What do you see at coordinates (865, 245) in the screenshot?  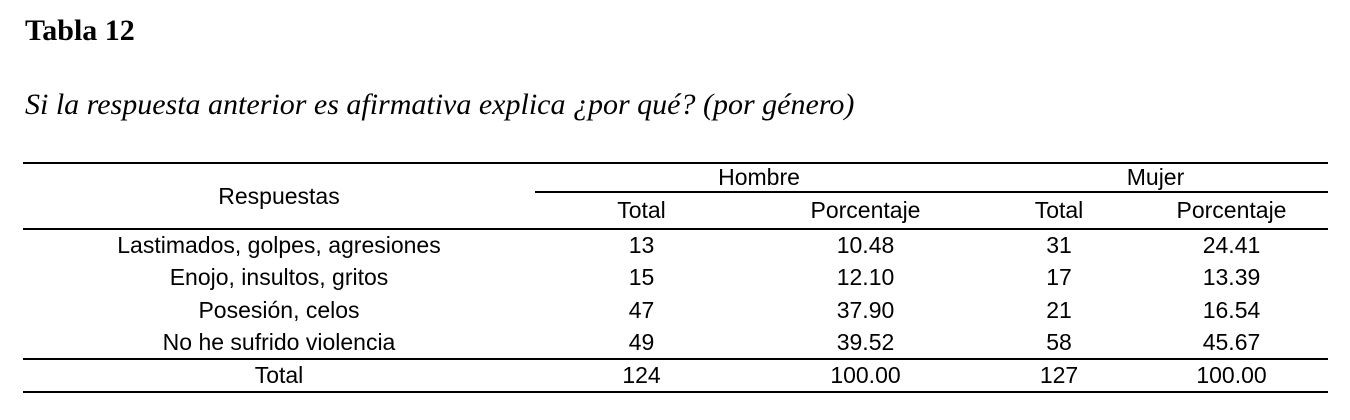 I see `cell-hombre-porcentaje: 10.48` at bounding box center [865, 245].